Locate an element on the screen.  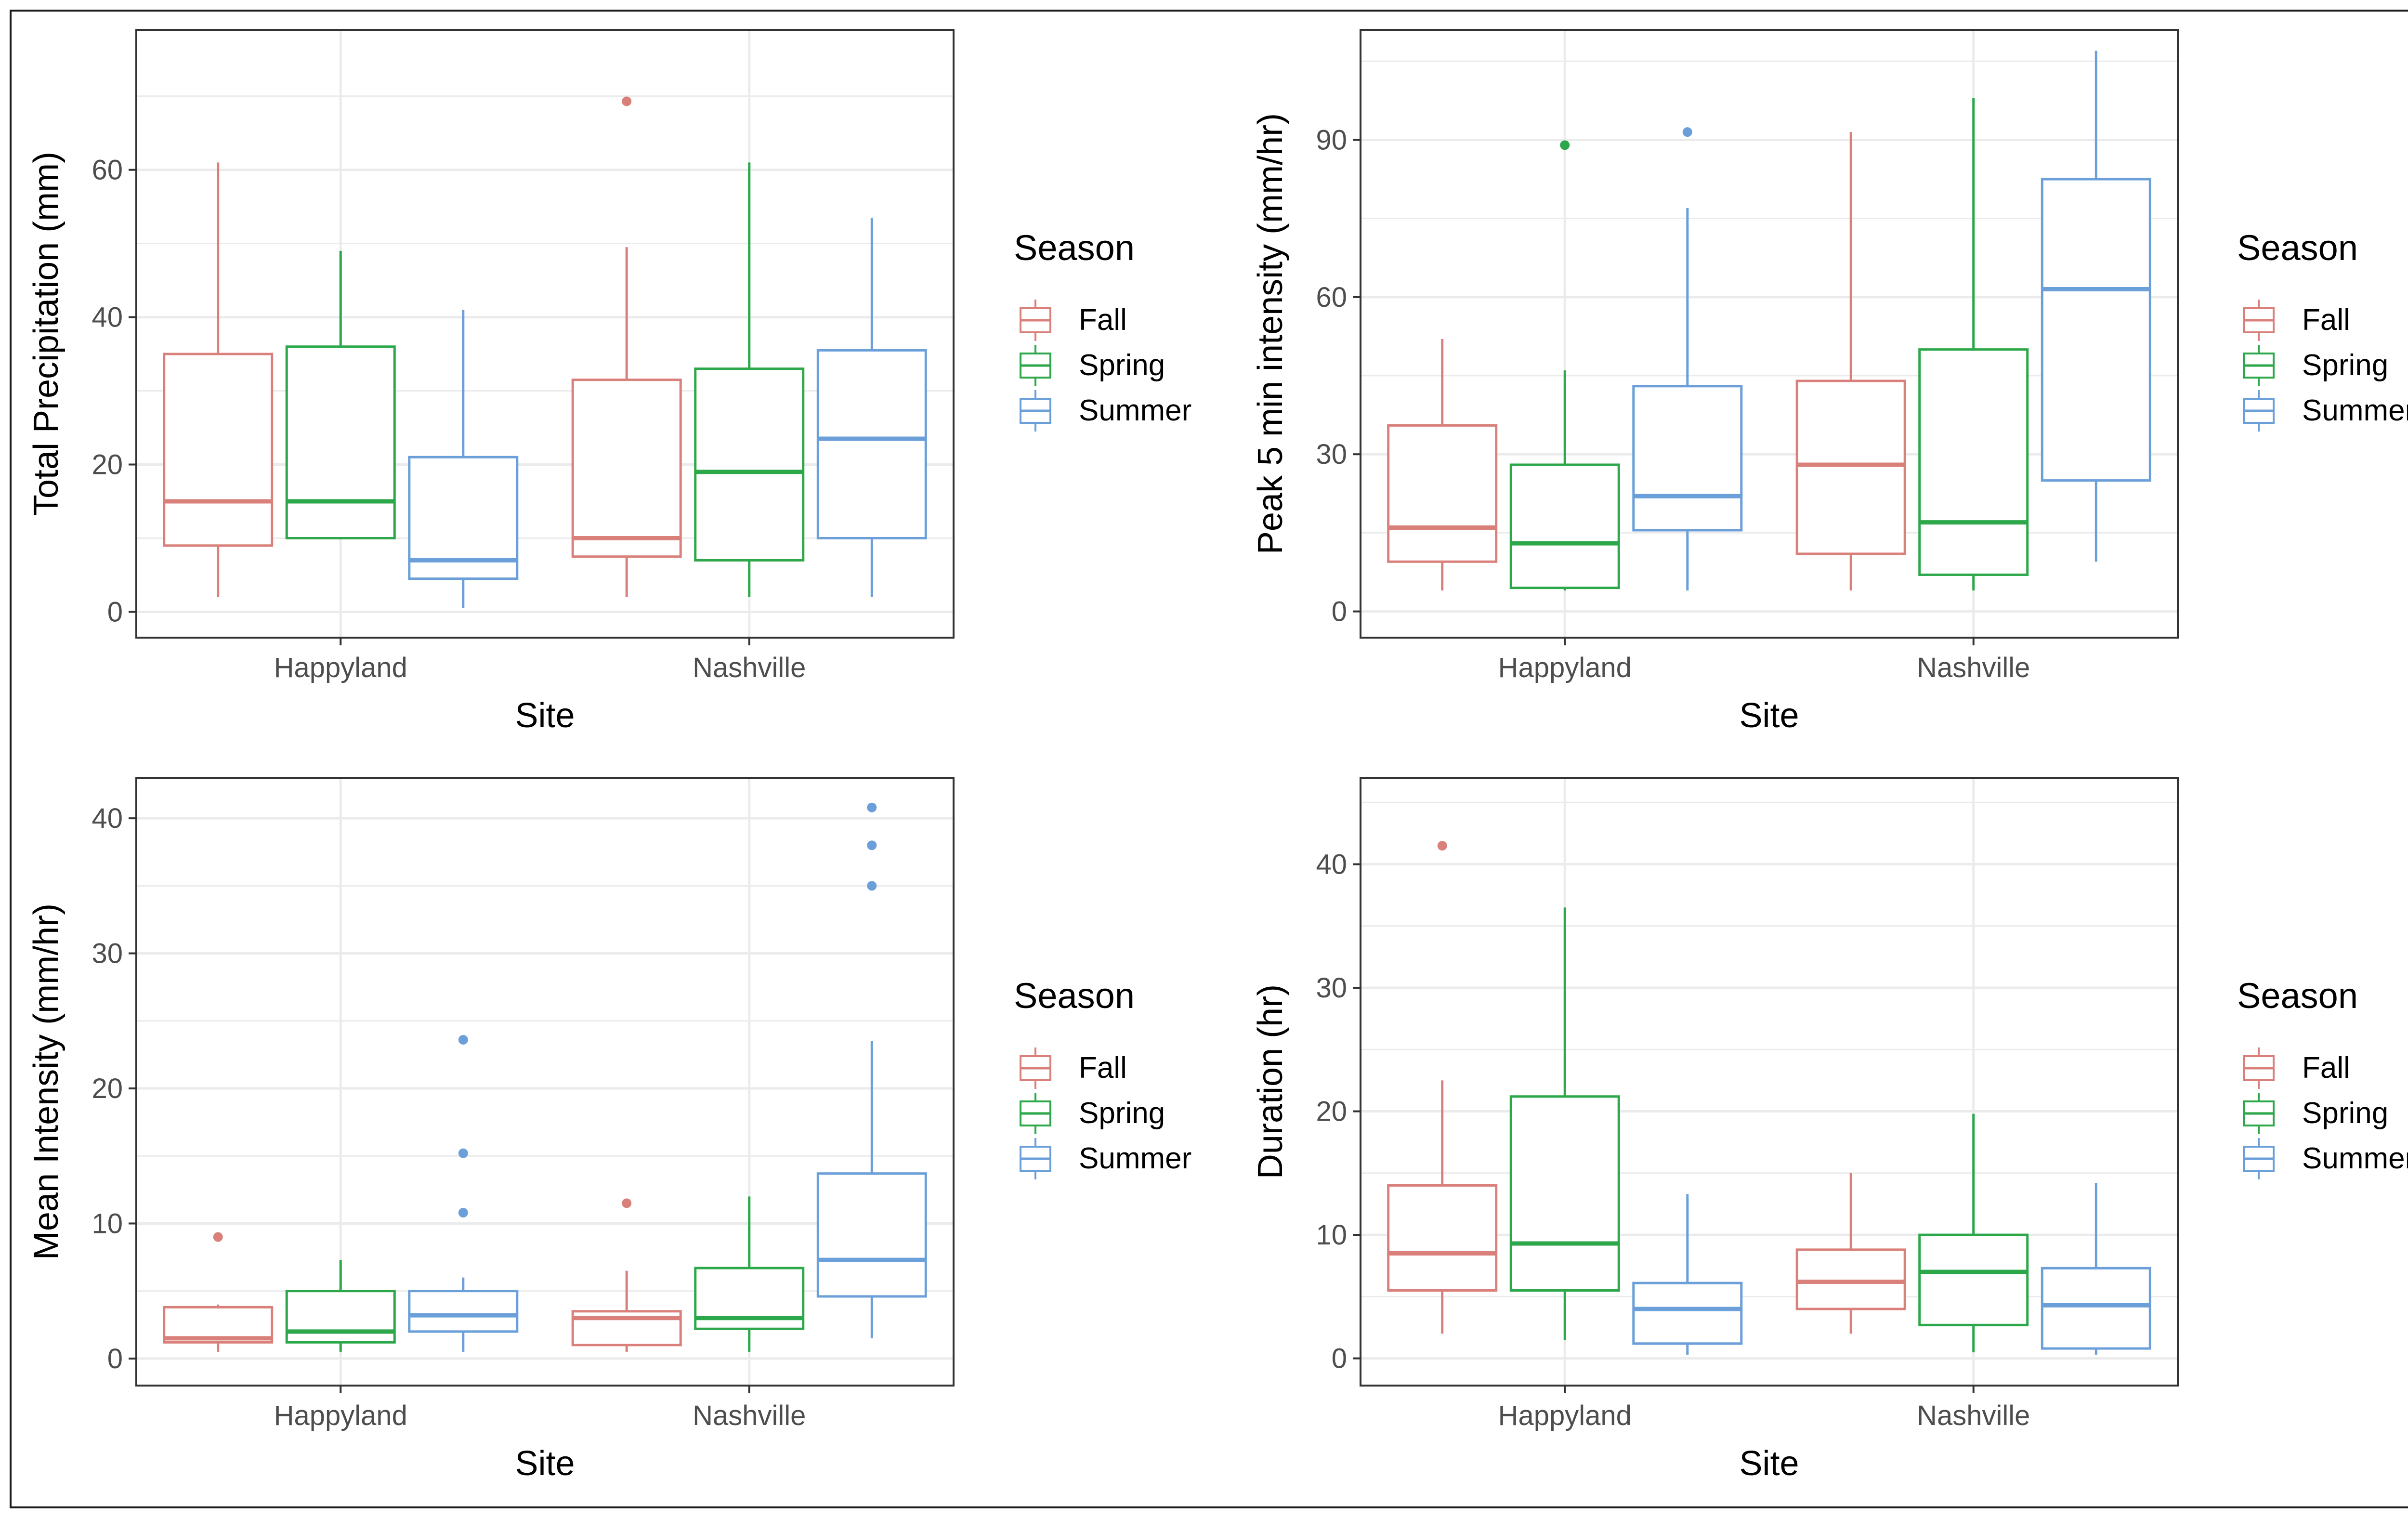
y-tick-label: 60 is located at coordinates (107, 170).